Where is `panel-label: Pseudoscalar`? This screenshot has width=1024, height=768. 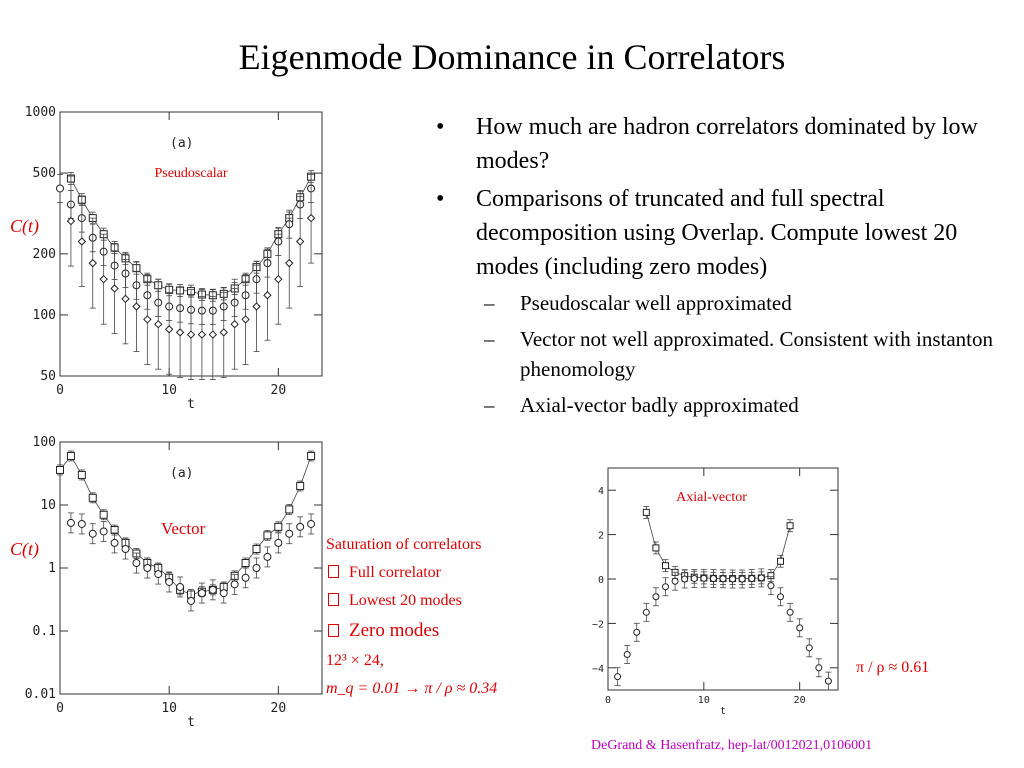
panel-label: Pseudoscalar is located at coordinates (190, 173).